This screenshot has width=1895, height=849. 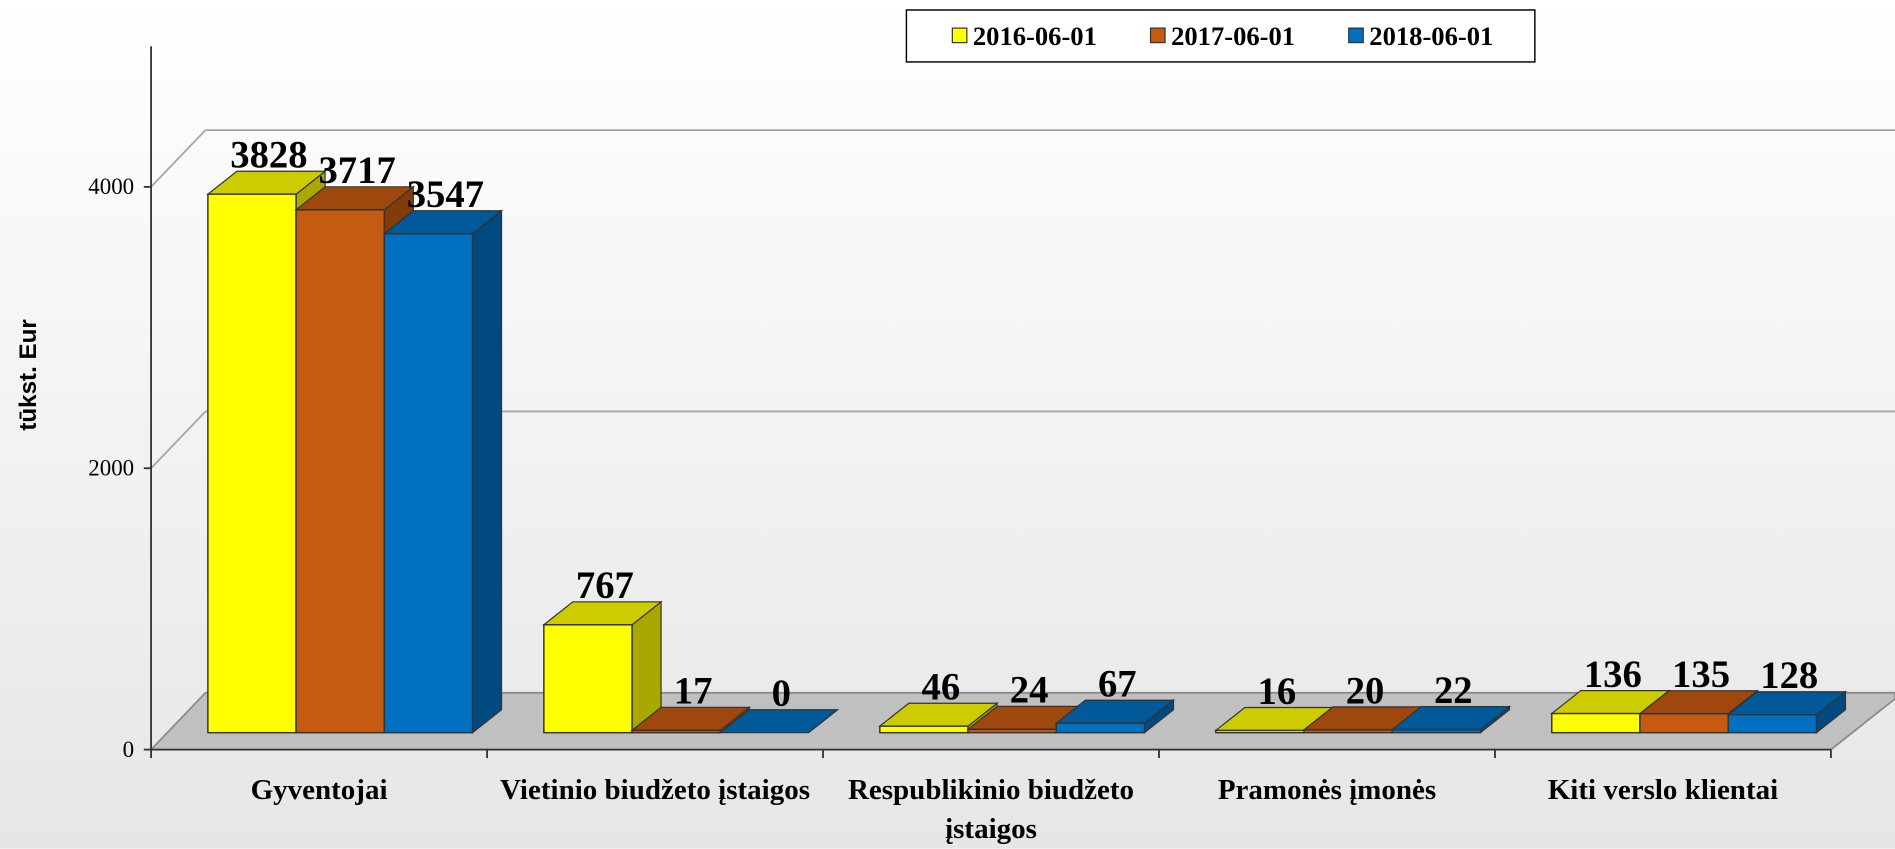 I want to click on x-tick-label: Vietinio biudžeto įstaigos, so click(x=655, y=790).